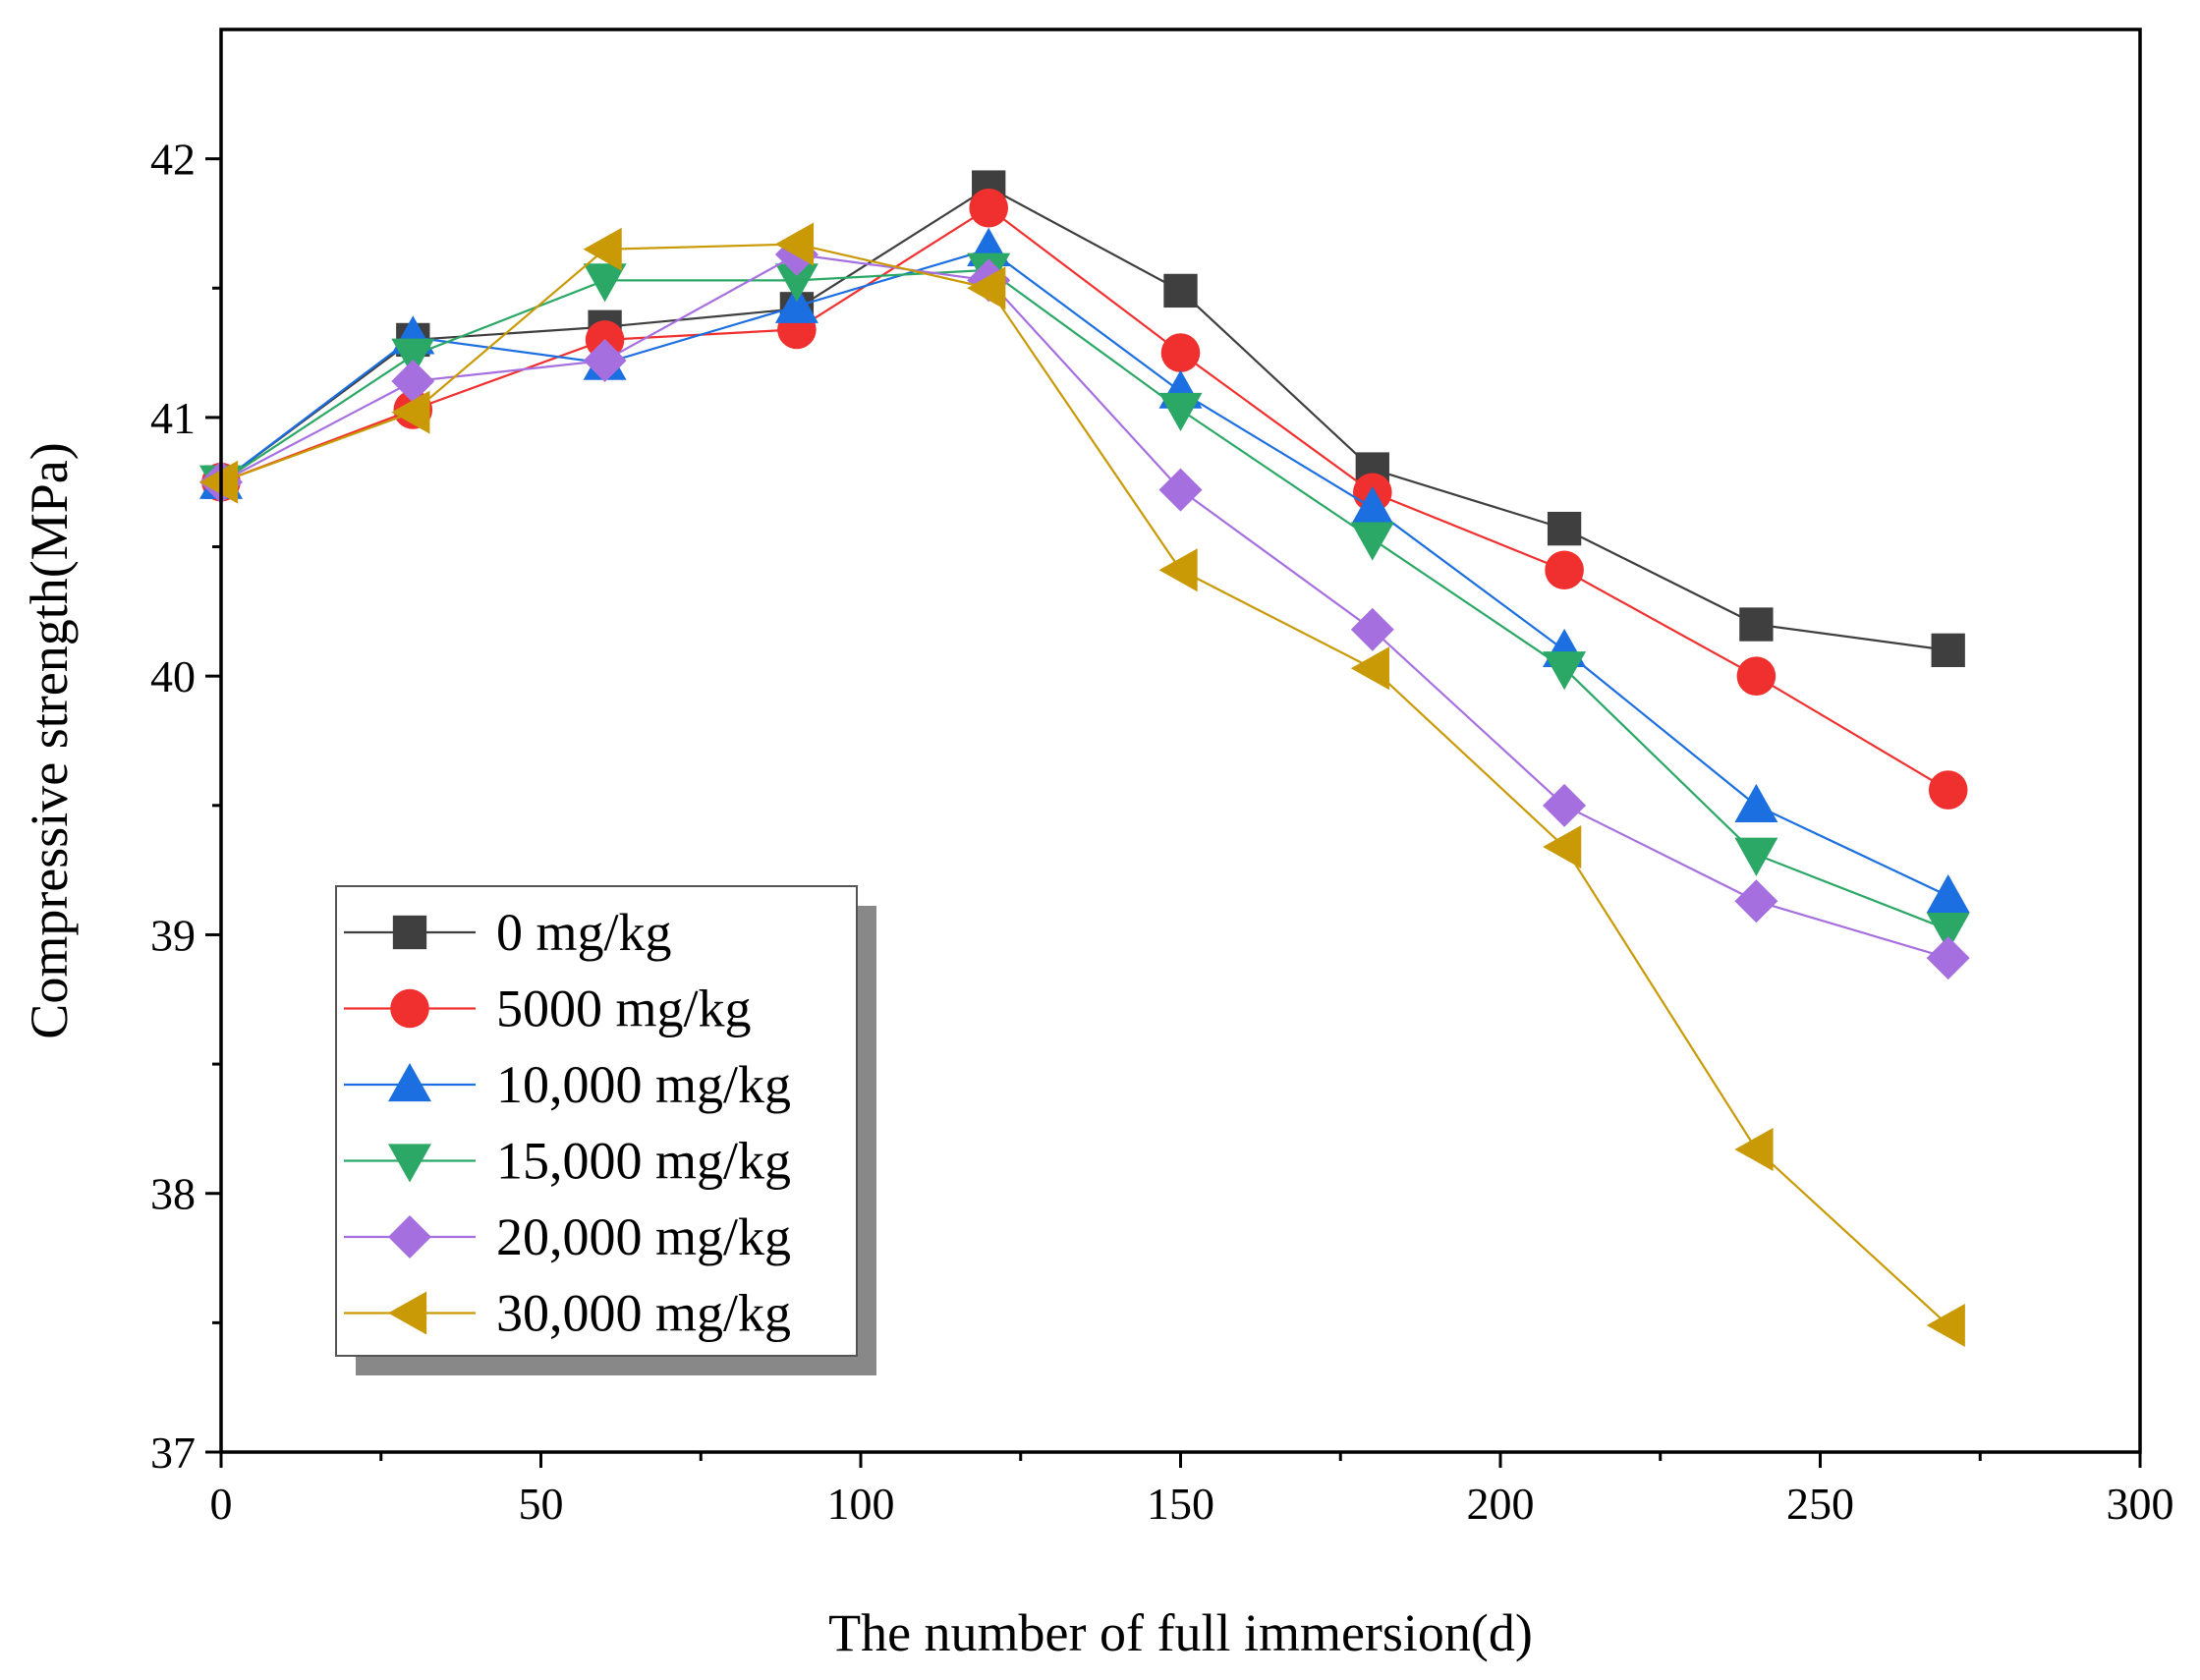  What do you see at coordinates (221, 1504) in the screenshot?
I see `x-tick-label: 0` at bounding box center [221, 1504].